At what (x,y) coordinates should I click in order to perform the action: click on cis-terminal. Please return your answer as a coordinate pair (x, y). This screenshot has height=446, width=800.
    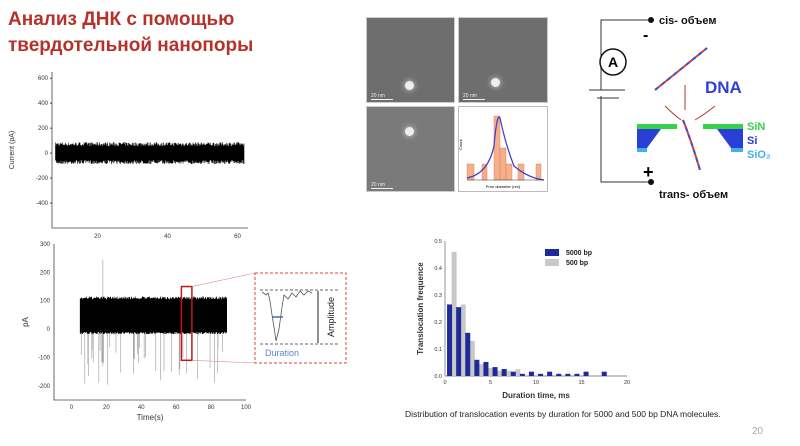
    Looking at the image, I should click on (651, 20).